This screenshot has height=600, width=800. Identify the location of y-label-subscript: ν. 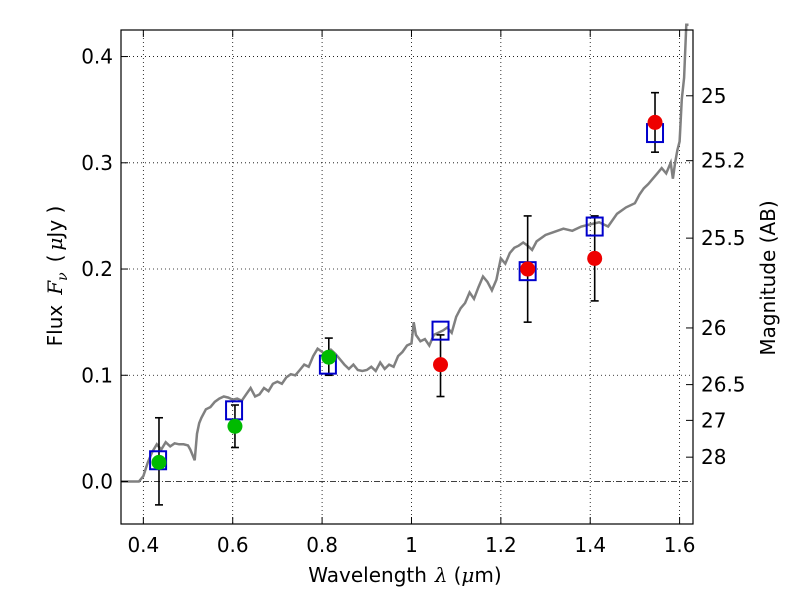
(63, 276).